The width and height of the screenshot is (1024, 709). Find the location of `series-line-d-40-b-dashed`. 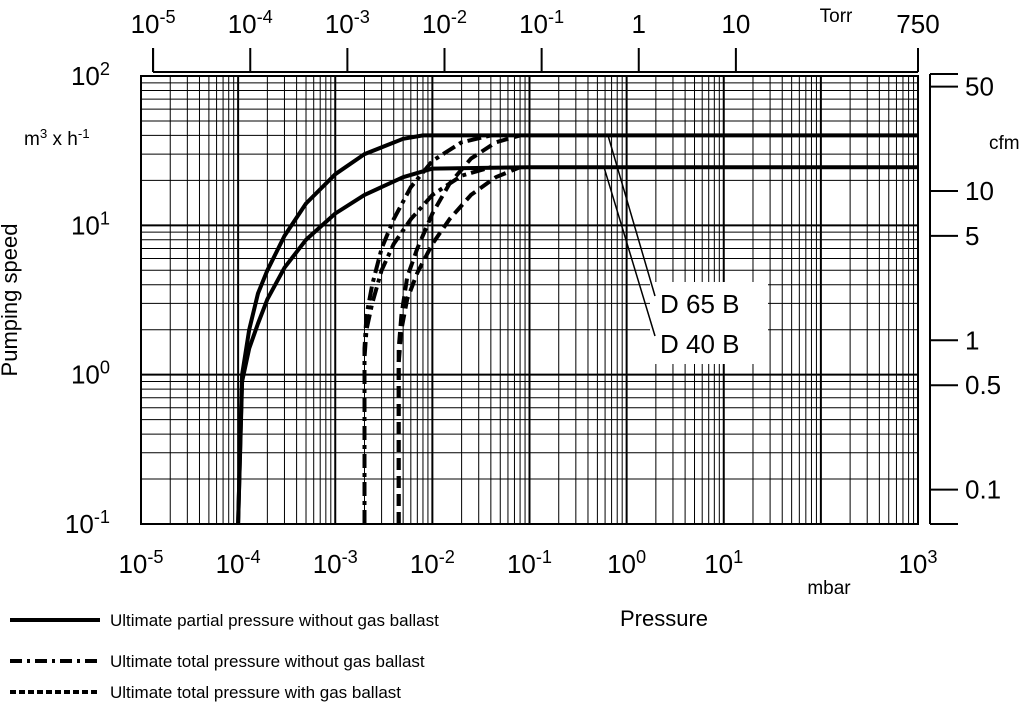

series-line-d-40-b-dashed is located at coordinates (458, 344).